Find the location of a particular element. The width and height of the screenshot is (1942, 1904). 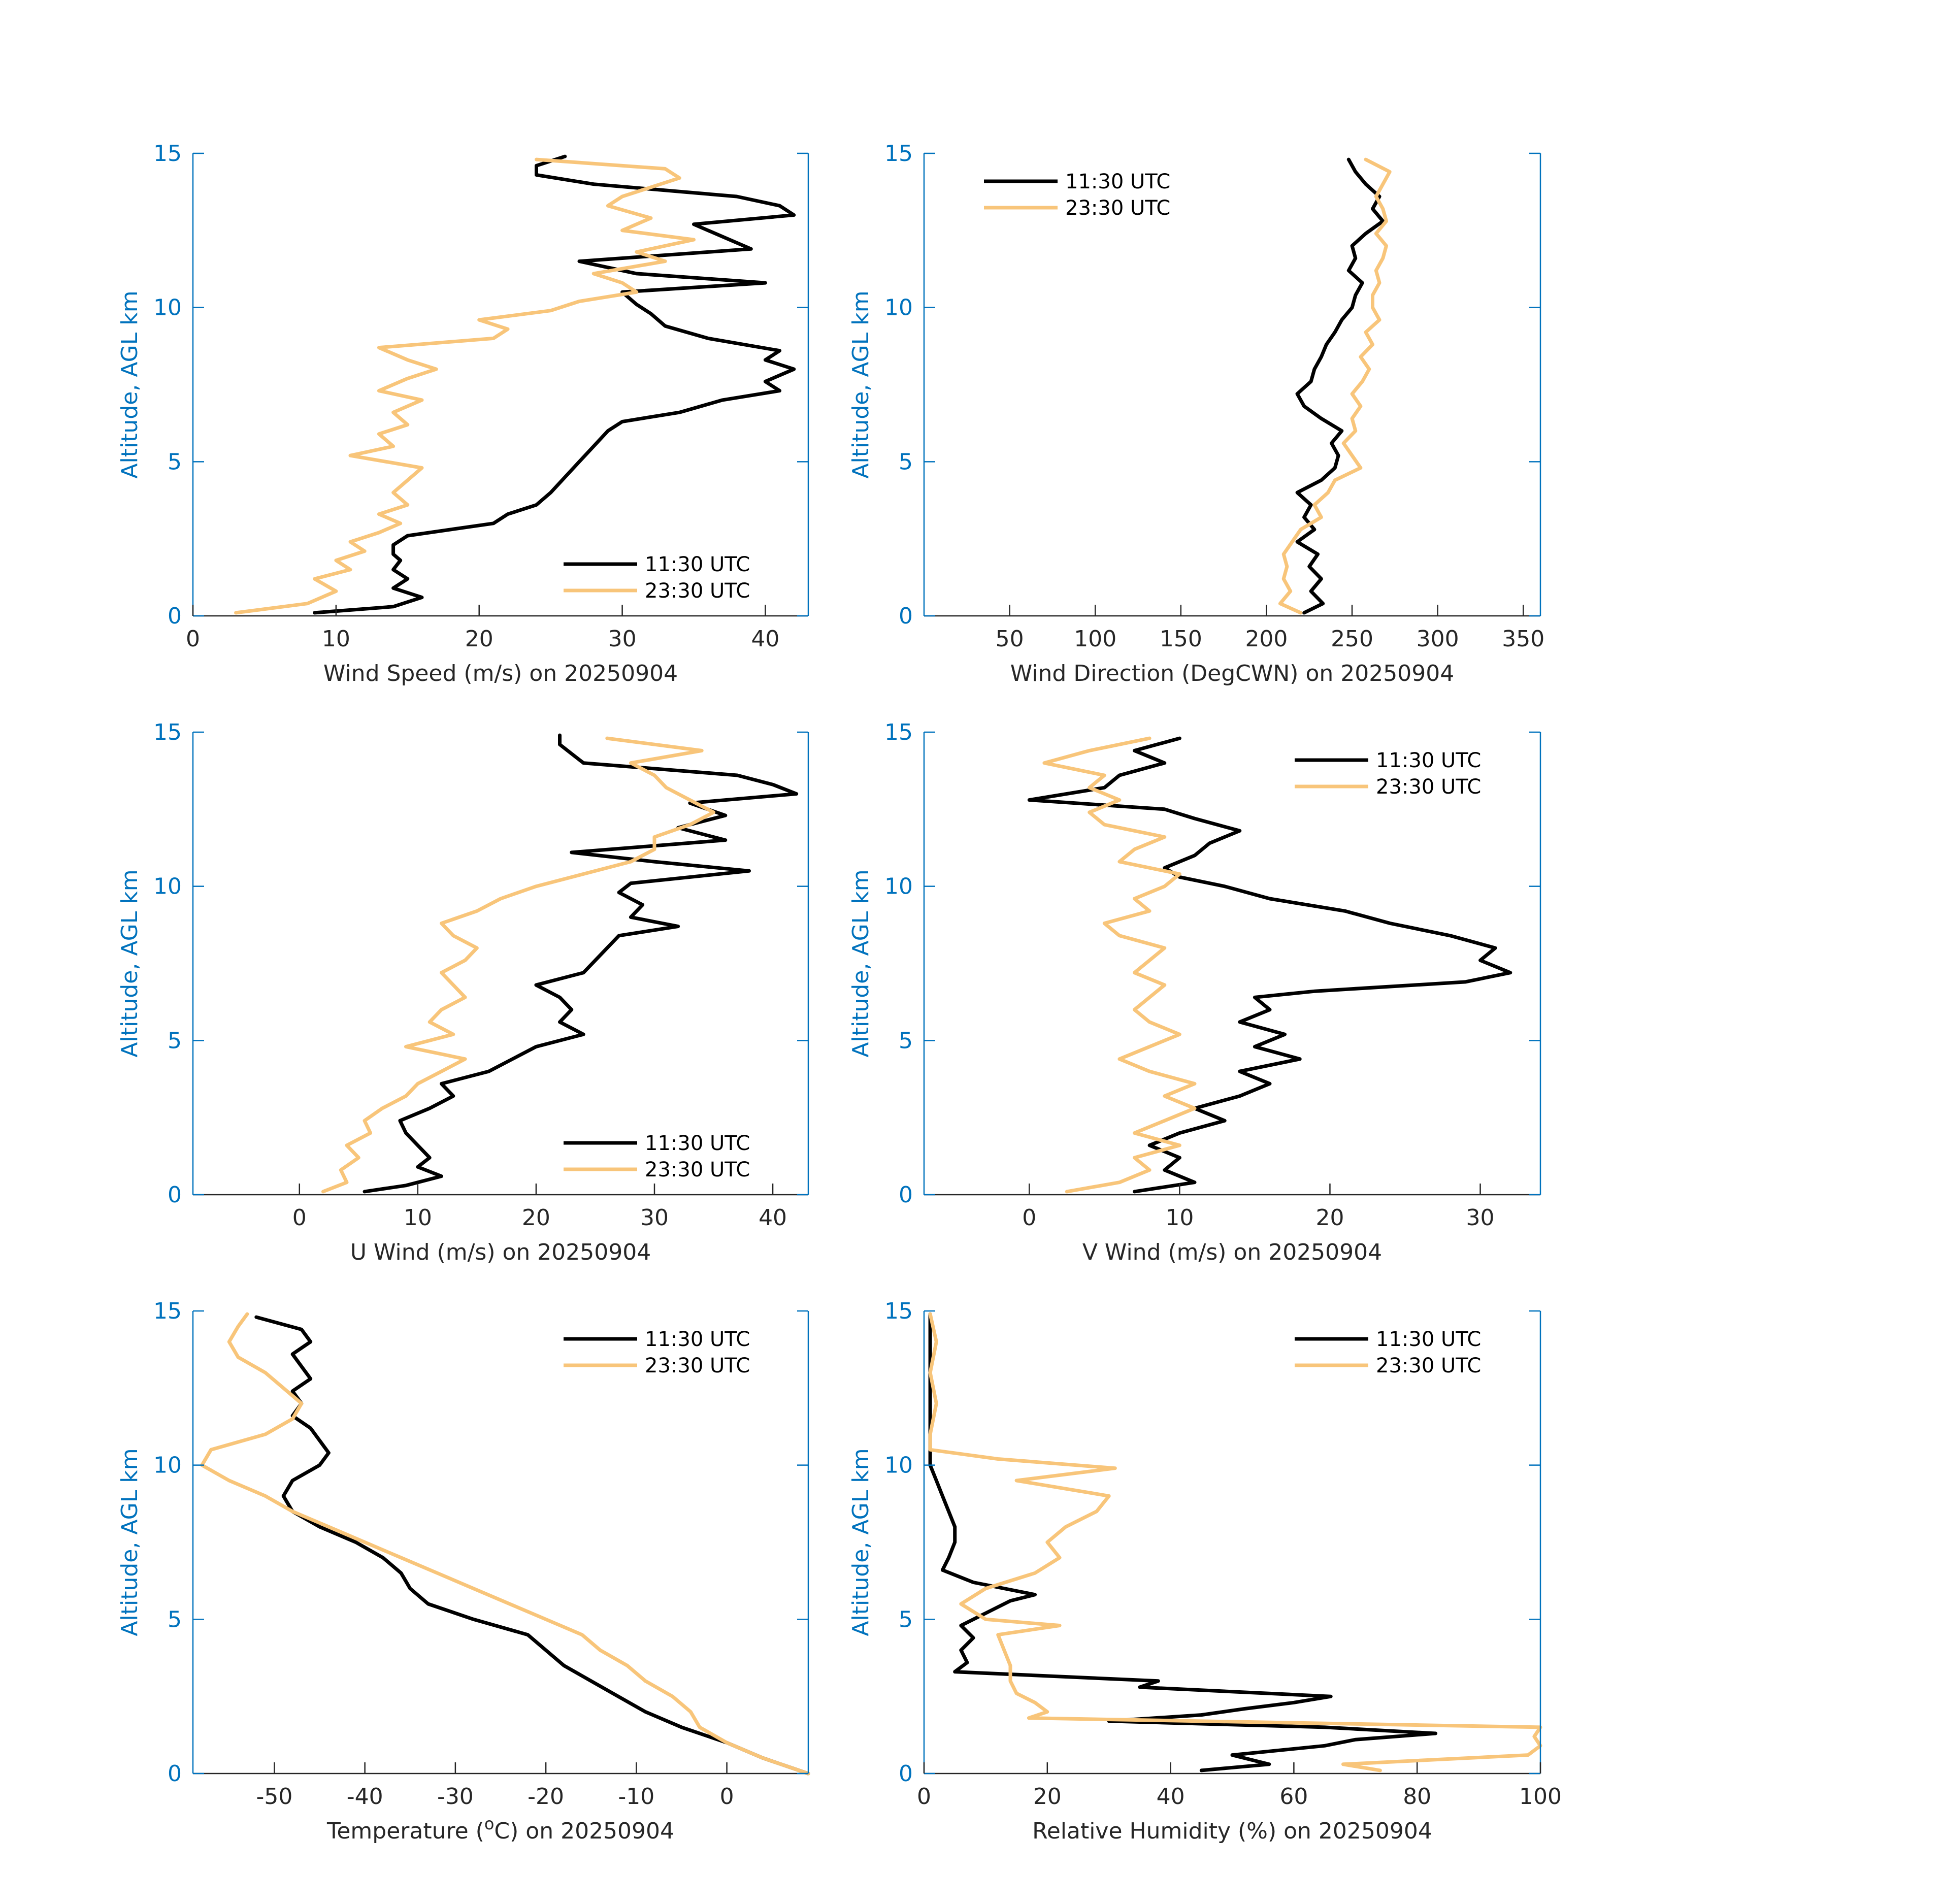

x-tick-label: -20 is located at coordinates (546, 1797).